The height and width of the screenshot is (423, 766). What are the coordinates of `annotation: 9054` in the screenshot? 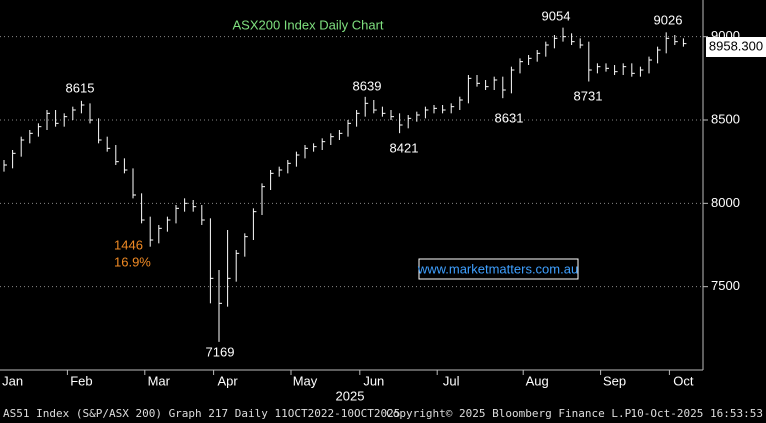 It's located at (556, 15).